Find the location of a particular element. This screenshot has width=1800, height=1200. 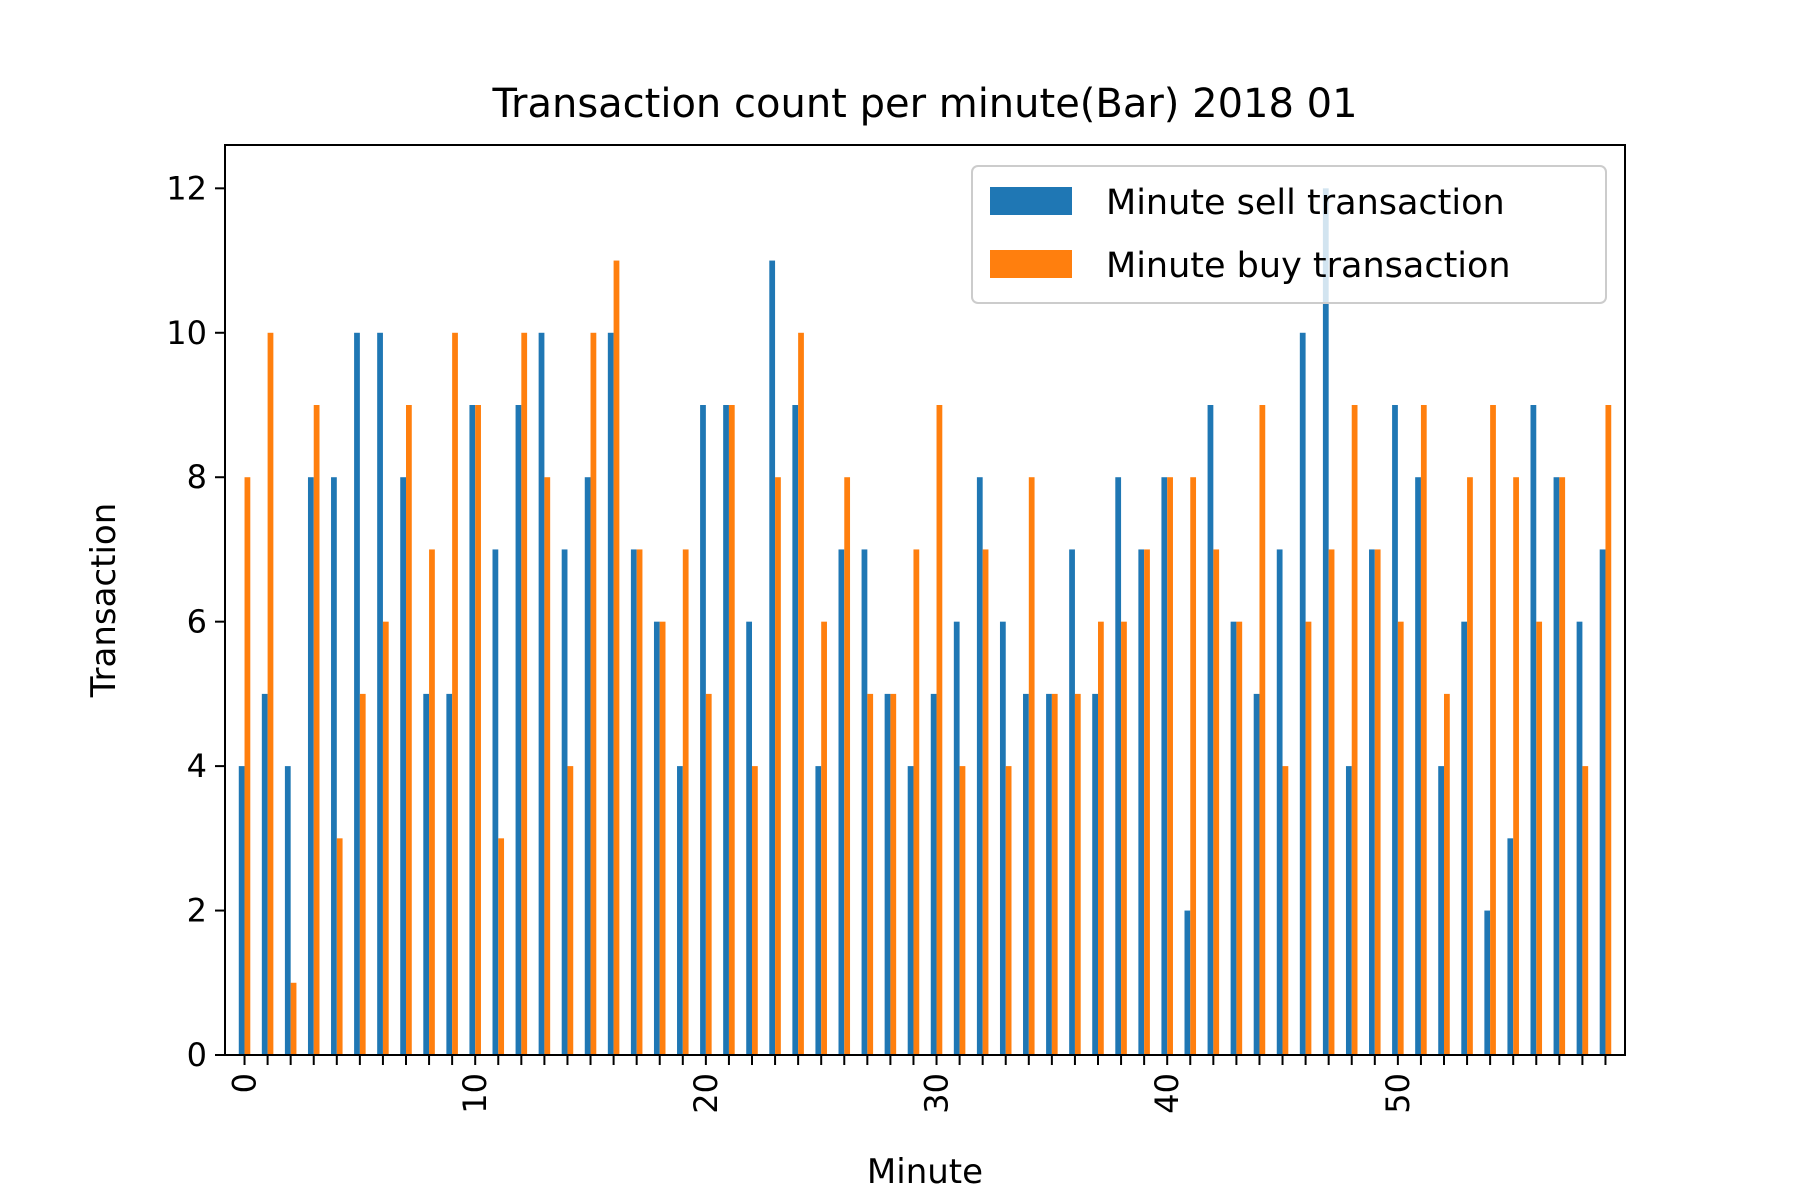

legend-box is located at coordinates (1289, 234).